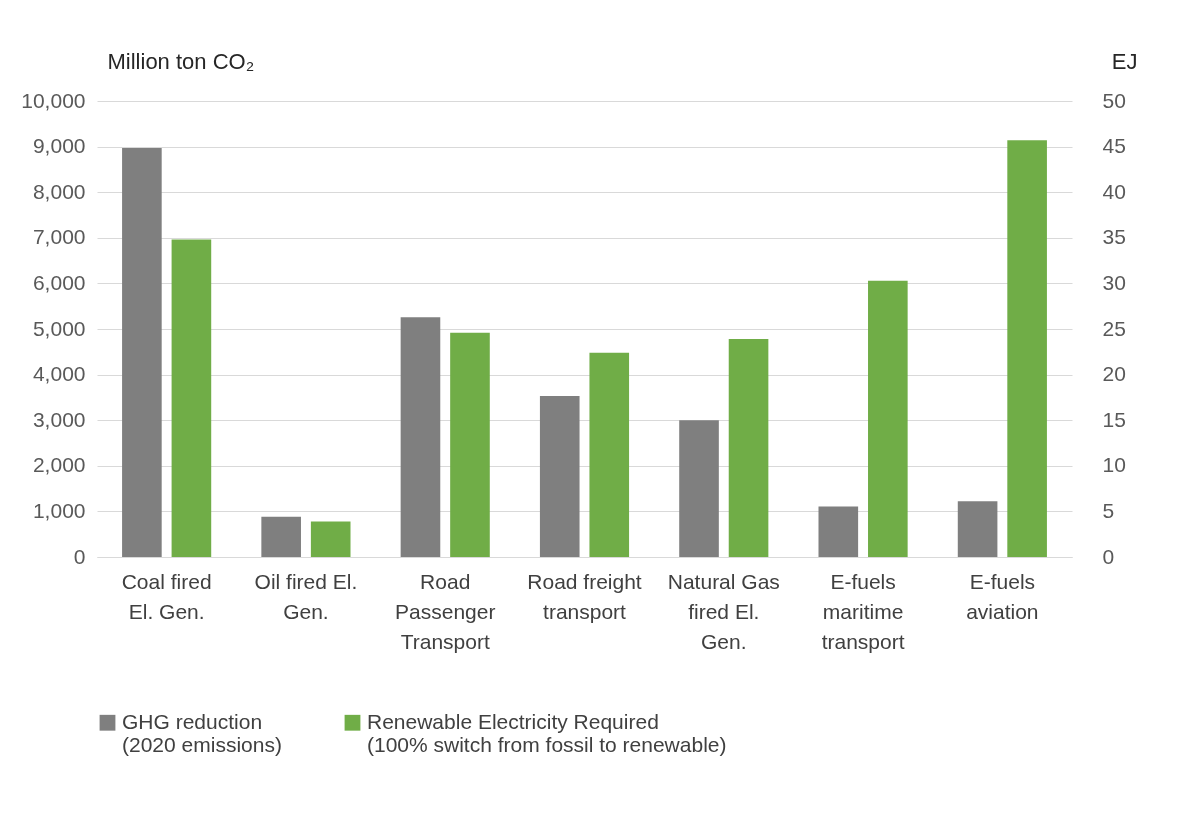  Describe the element at coordinates (1108, 510) in the screenshot. I see `y2-tick-label: 5` at that location.